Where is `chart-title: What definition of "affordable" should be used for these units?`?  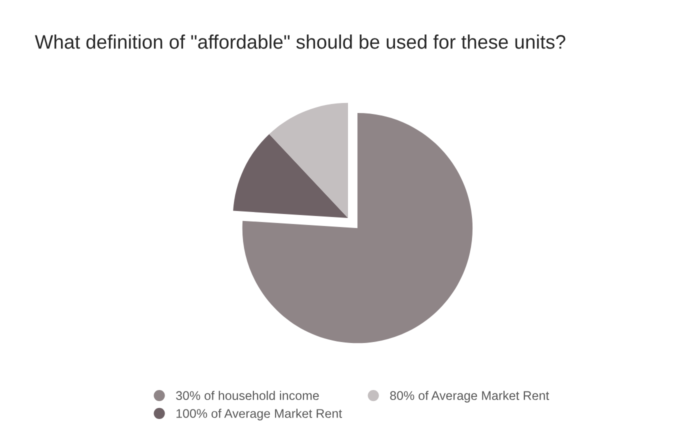
chart-title: What definition of "affordable" should be used for these units? is located at coordinates (300, 41).